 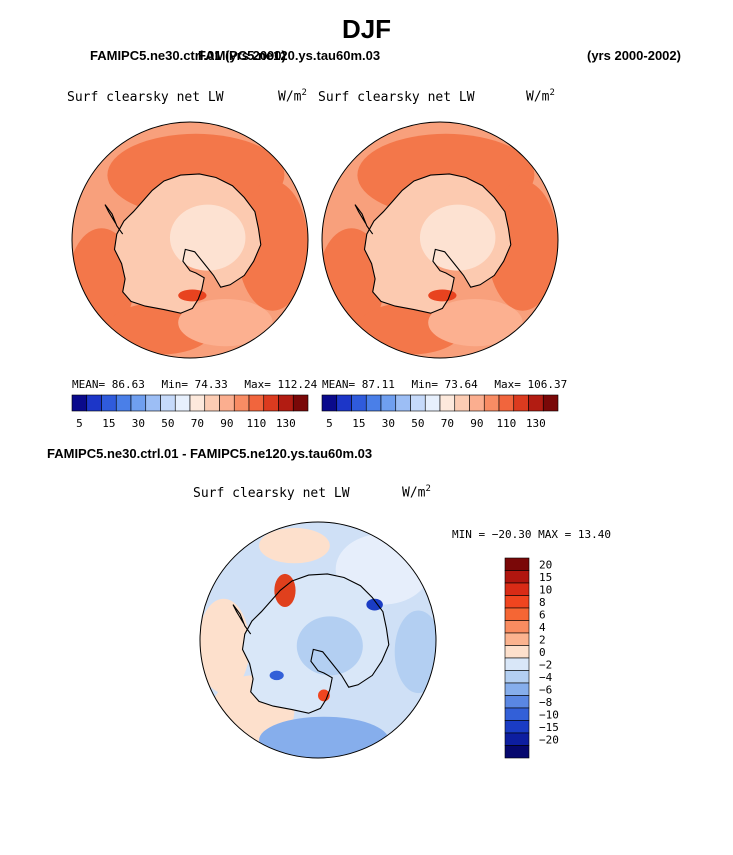 What do you see at coordinates (542, 602) in the screenshot?
I see `colorbar-tick-label: 8` at bounding box center [542, 602].